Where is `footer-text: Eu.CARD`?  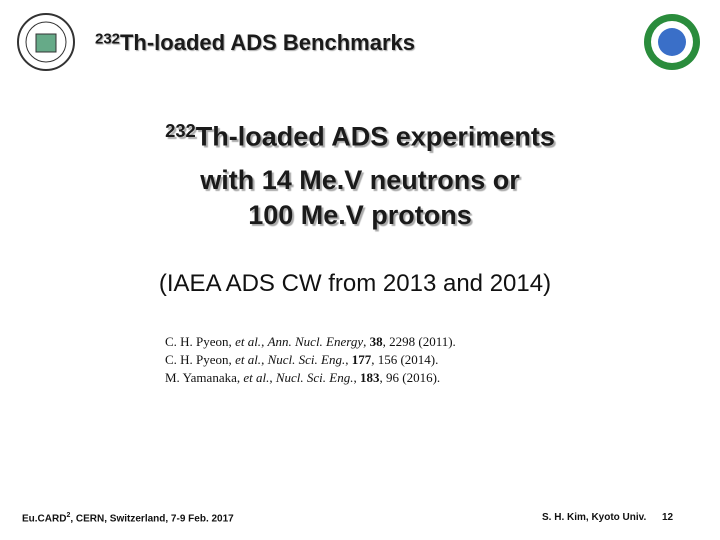
footer-text: Eu.CARD is located at coordinates (44, 519).